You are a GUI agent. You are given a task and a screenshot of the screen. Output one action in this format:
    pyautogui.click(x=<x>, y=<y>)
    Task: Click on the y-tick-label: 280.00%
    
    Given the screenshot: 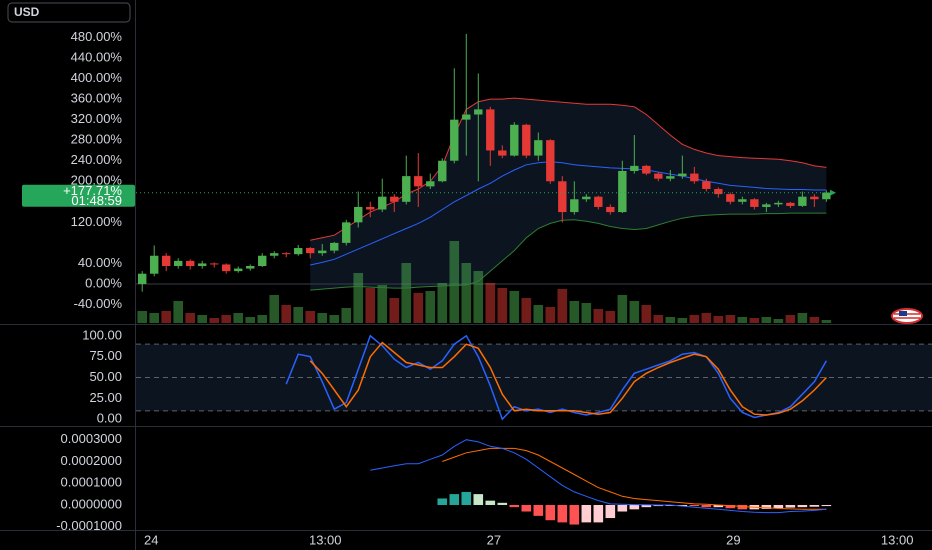 What is the action you would take?
    pyautogui.click(x=97, y=139)
    